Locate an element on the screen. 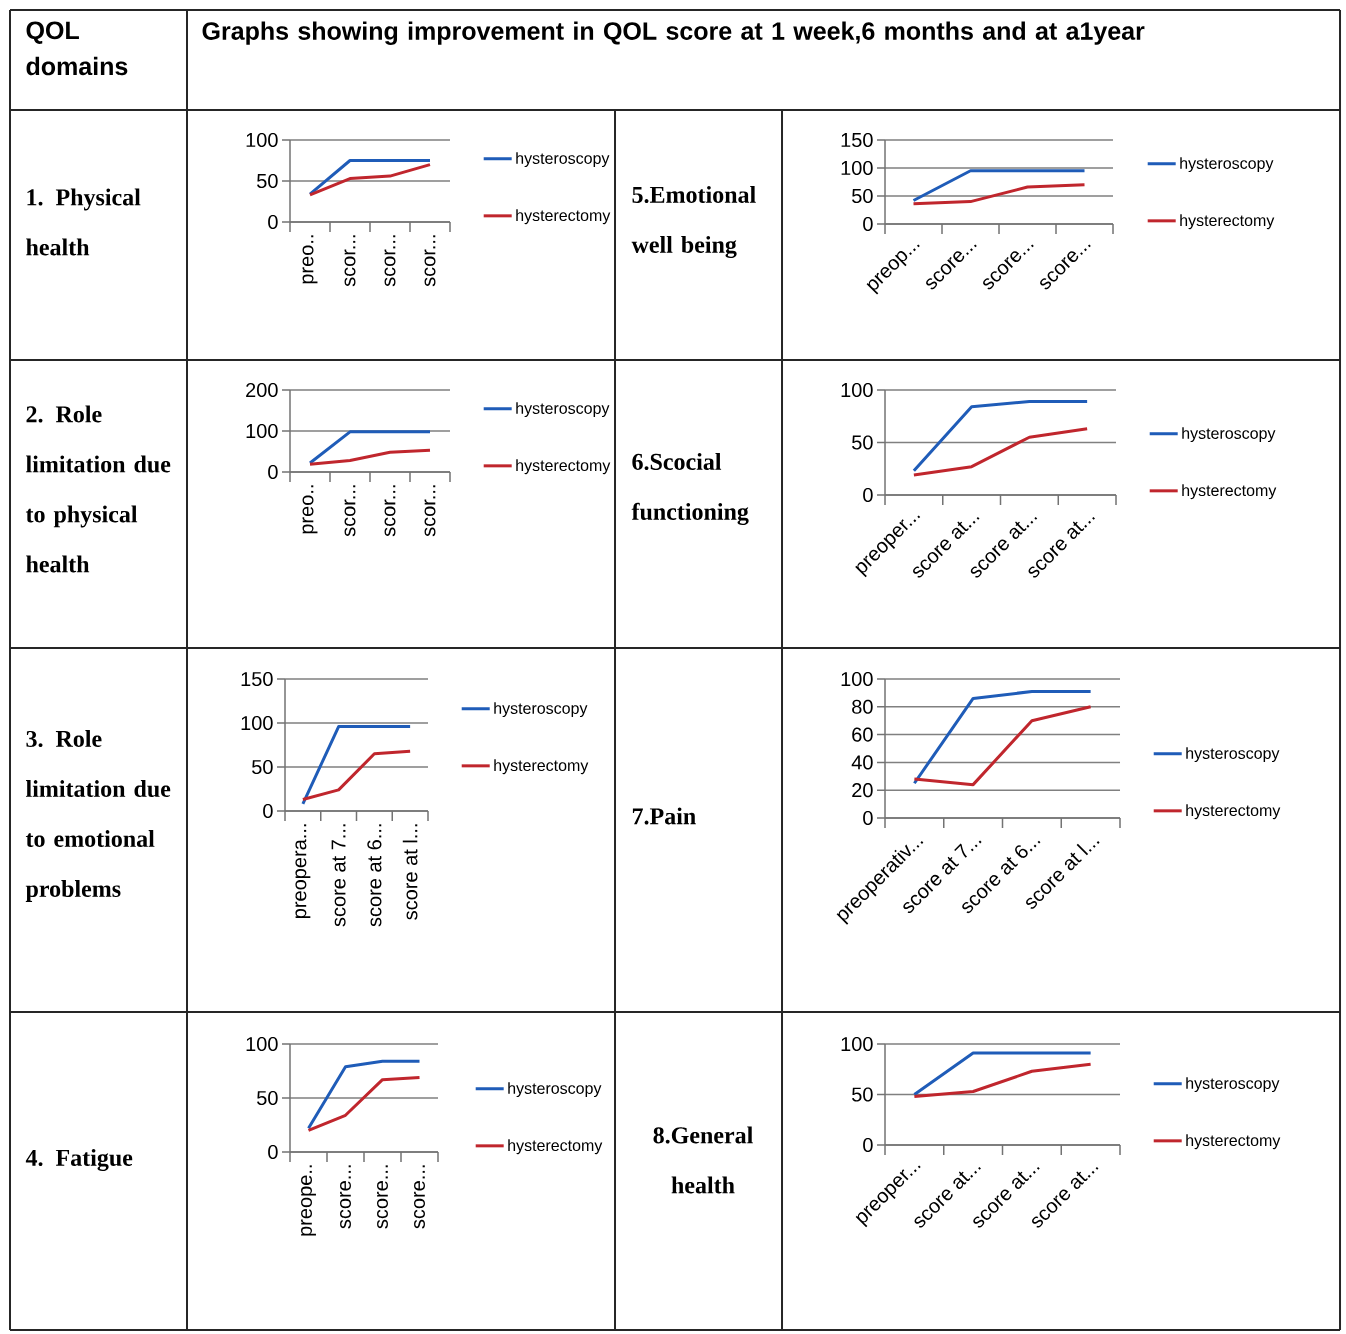  chart-title: 2. Role limitation due to physical health is located at coordinates (98, 489).